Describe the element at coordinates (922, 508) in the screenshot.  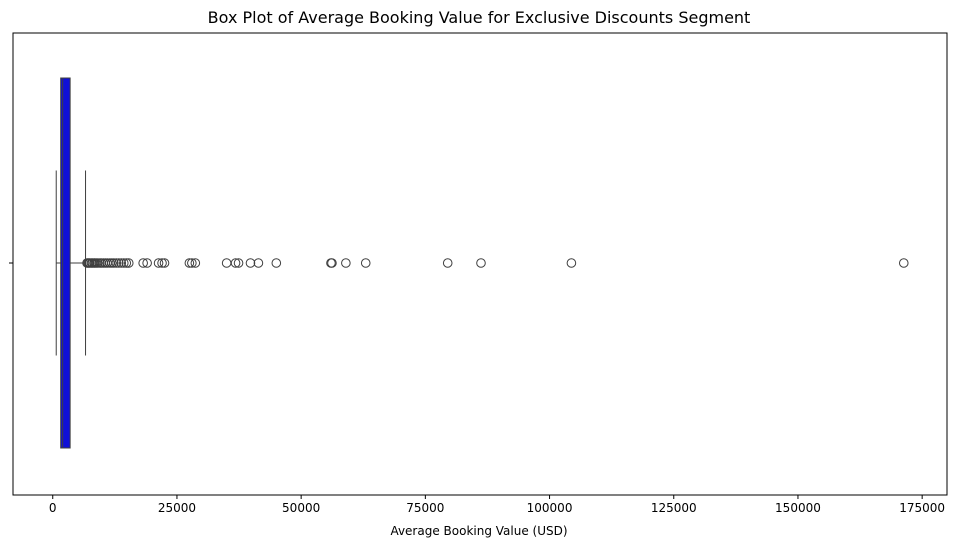
I see `x-tick-label: 175000` at that location.